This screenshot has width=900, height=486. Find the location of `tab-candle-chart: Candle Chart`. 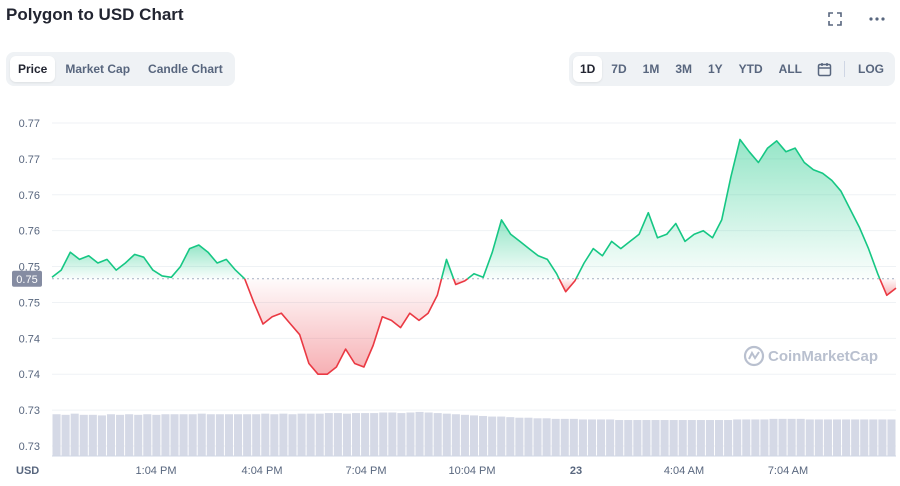

tab-candle-chart: Candle Chart is located at coordinates (185, 69).